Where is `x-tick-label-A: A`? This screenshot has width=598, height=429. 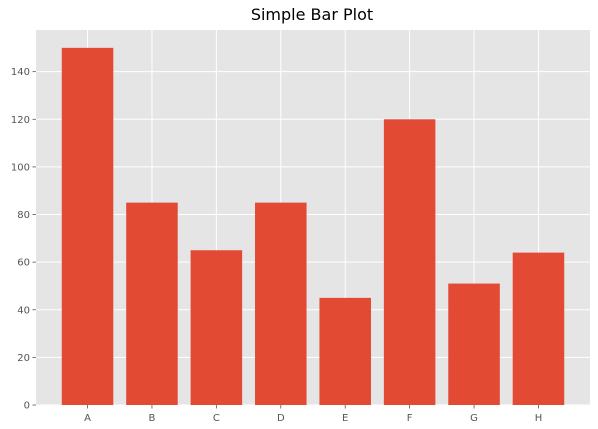 x-tick-label-A: A is located at coordinates (87, 418).